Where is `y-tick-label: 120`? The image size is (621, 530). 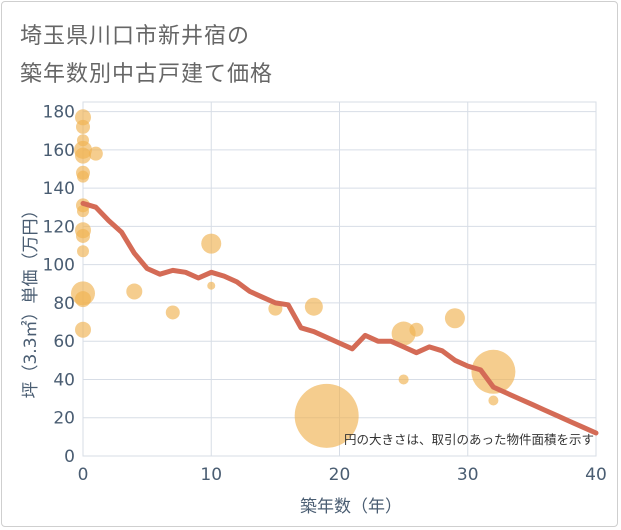 y-tick-label: 120 is located at coordinates (59, 227).